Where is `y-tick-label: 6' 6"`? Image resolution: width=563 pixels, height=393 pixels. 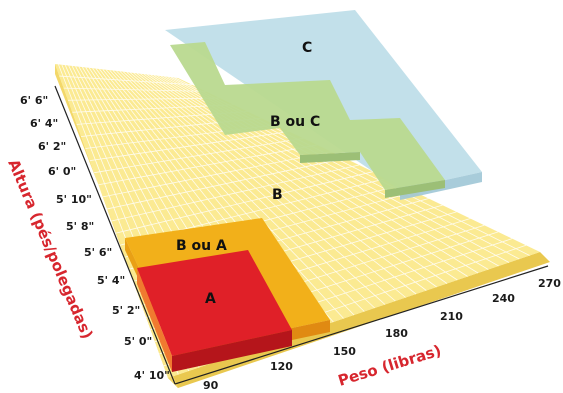
y-tick-label: 6' 6" is located at coordinates (34, 100).